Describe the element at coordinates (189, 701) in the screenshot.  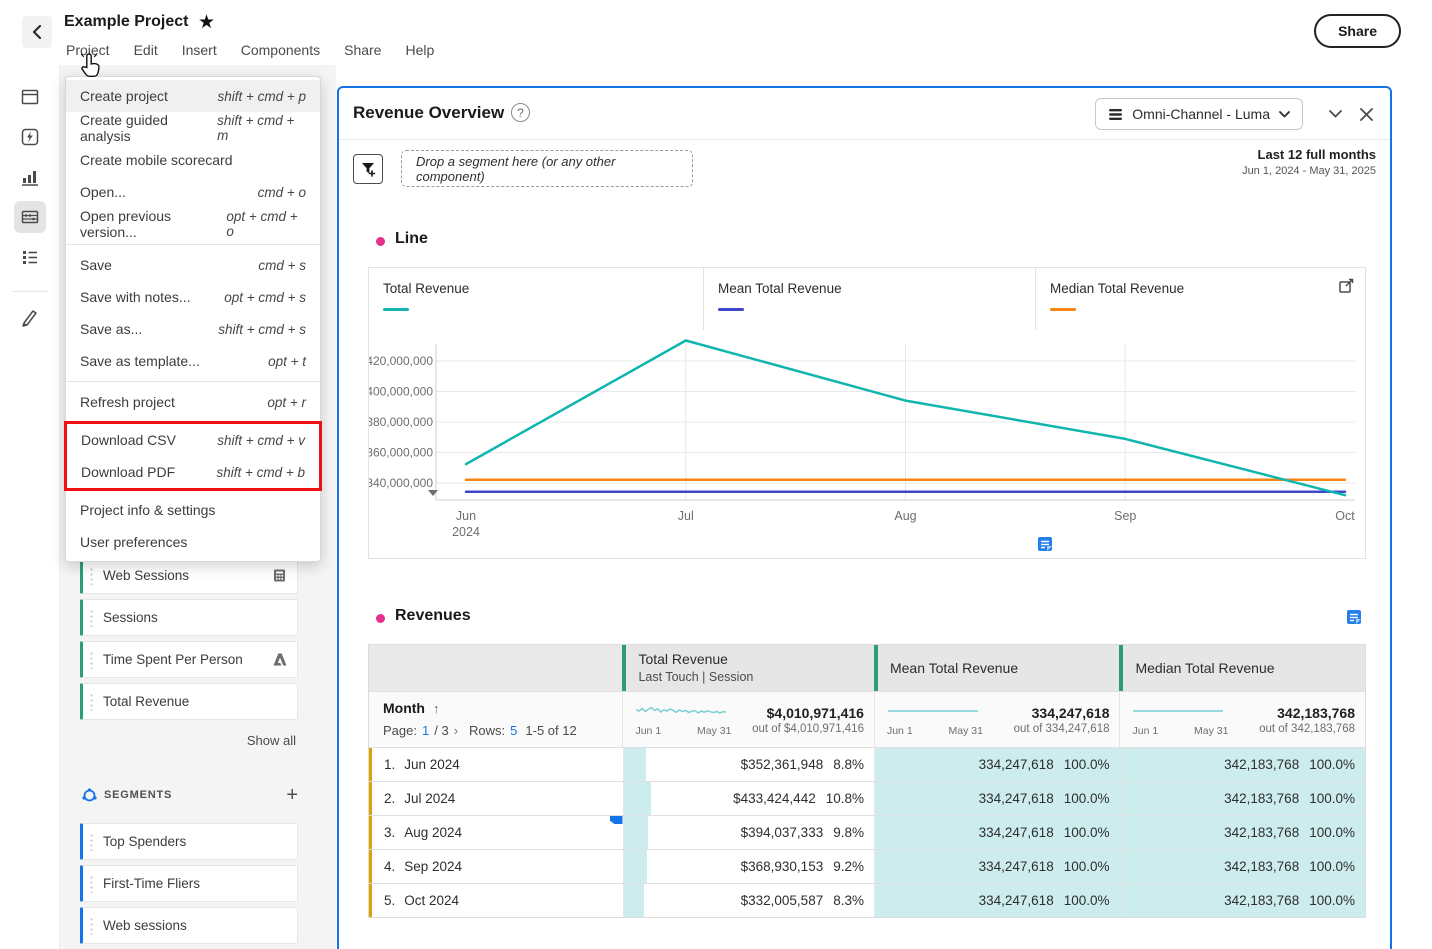
I see `metric-item-total-revenue: Total Revenue` at that location.